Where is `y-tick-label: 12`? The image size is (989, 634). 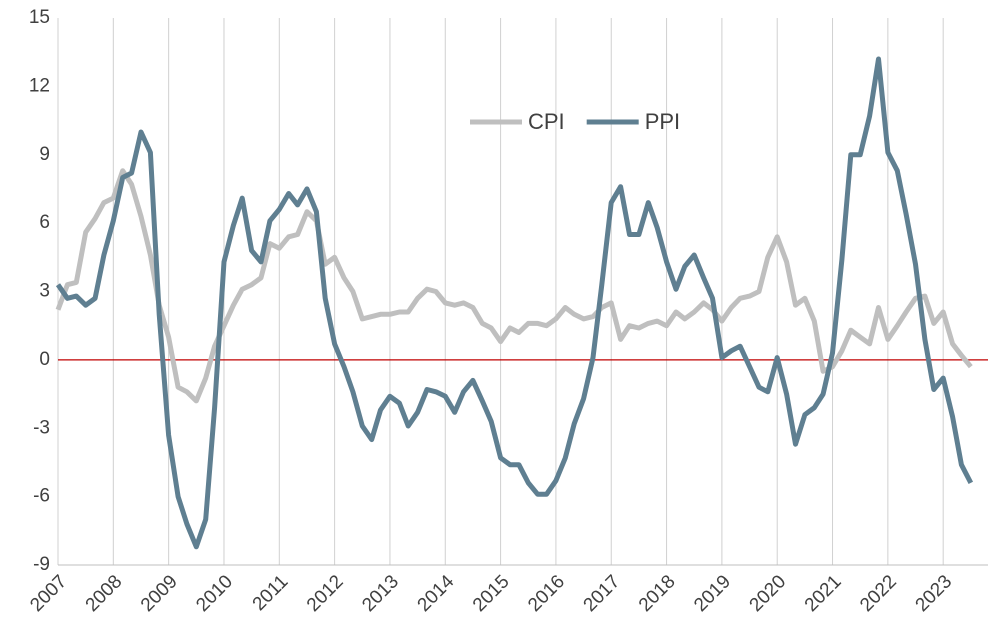
y-tick-label: 12 is located at coordinates (39, 85).